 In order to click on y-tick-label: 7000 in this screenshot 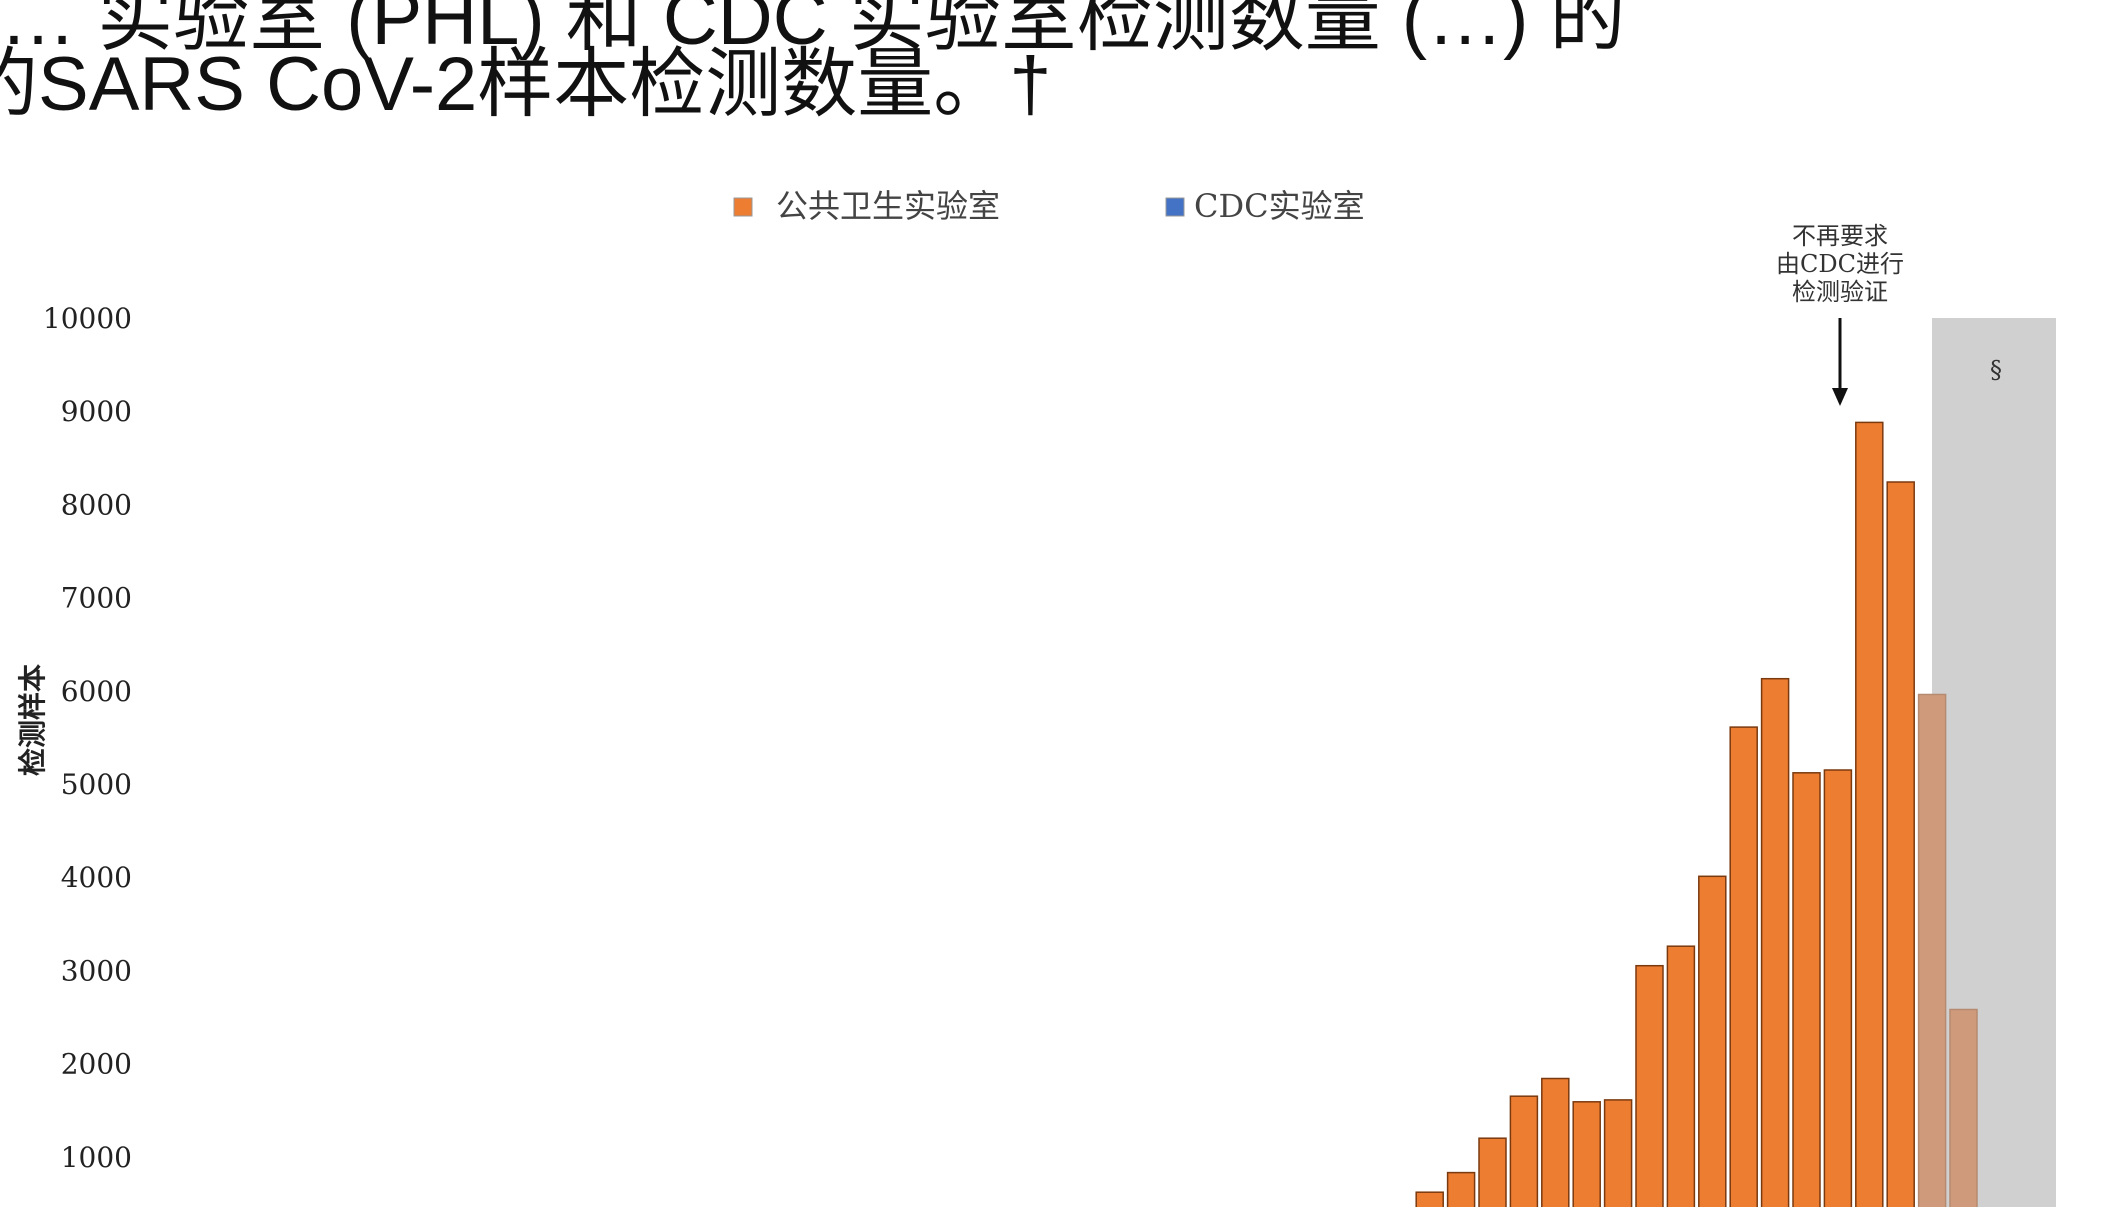, I will do `click(96, 598)`.